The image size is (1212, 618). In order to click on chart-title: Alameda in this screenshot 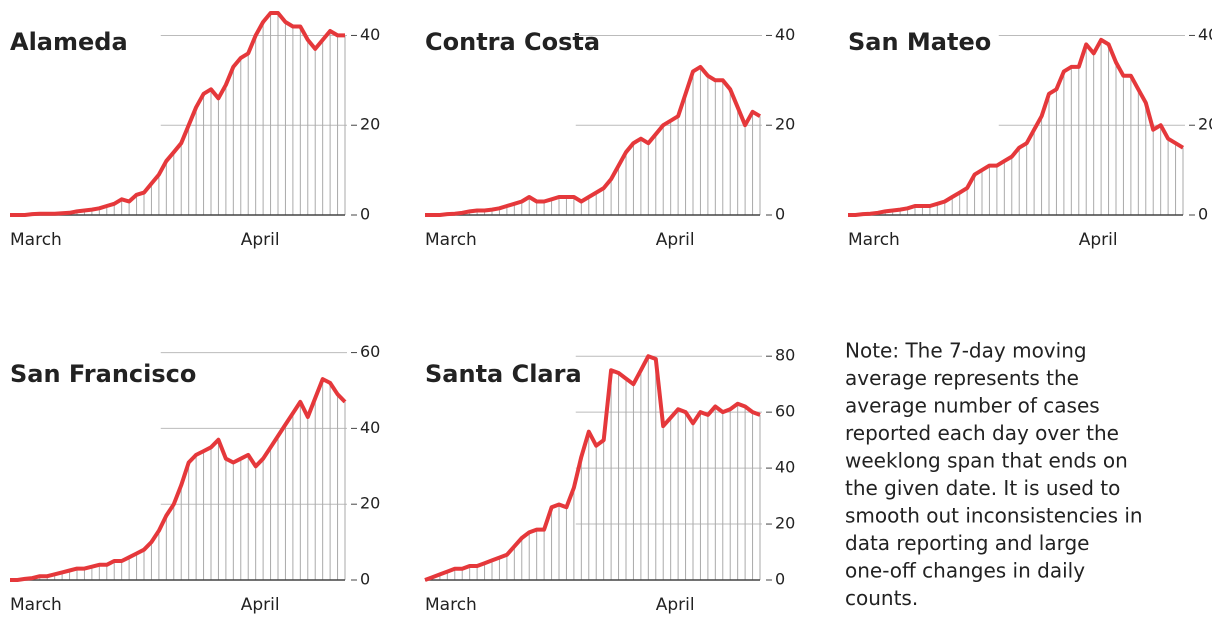, I will do `click(69, 42)`.